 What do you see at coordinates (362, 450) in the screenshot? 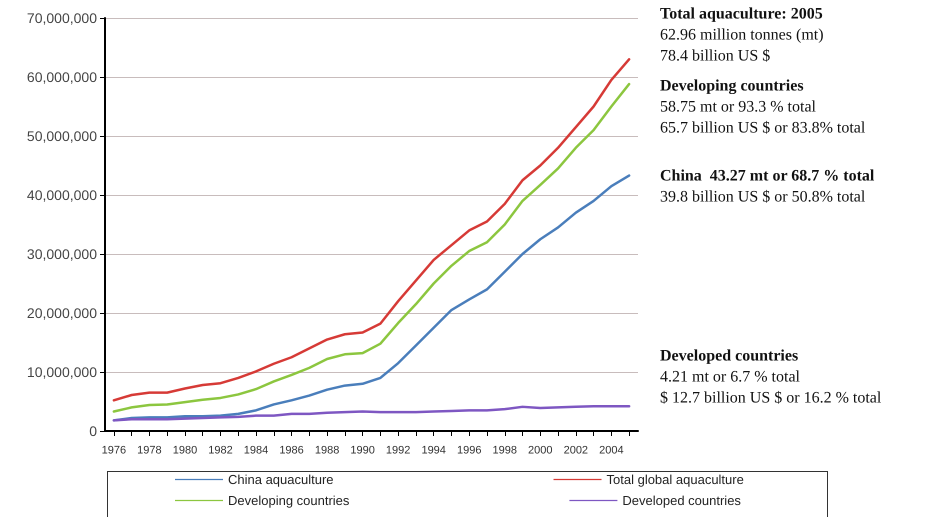
I see `x-tick-label: 1990` at bounding box center [362, 450].